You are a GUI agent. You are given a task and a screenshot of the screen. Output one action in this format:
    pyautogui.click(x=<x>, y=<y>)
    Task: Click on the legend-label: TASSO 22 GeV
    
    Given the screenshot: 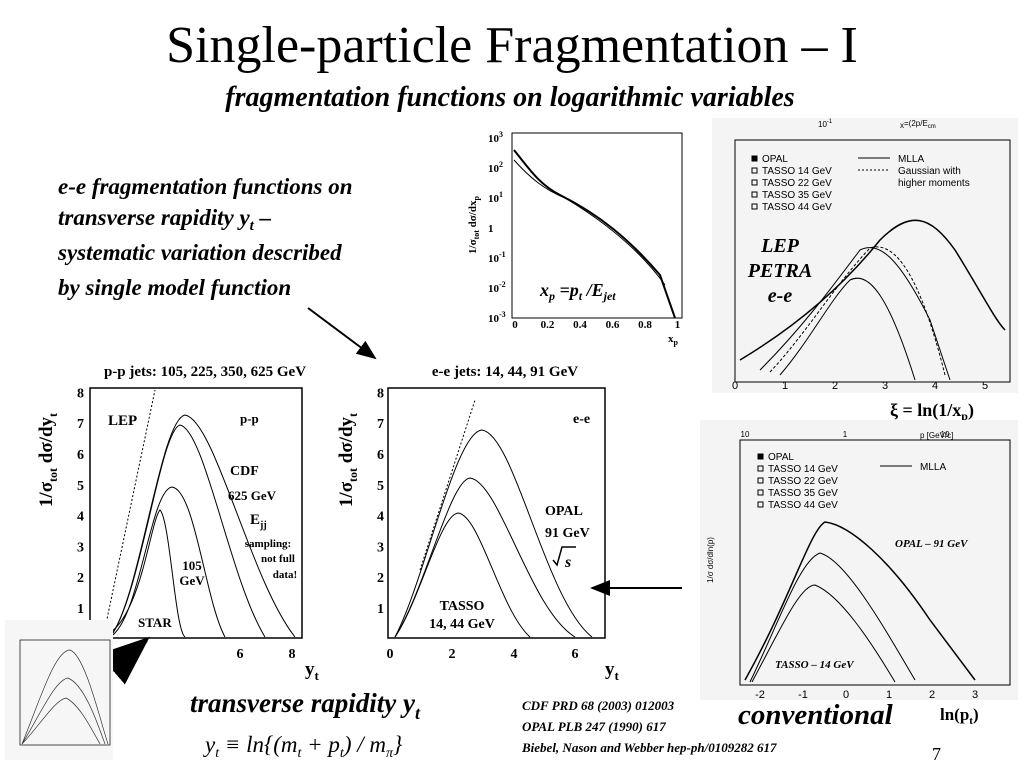 What is the action you would take?
    pyautogui.click(x=803, y=481)
    